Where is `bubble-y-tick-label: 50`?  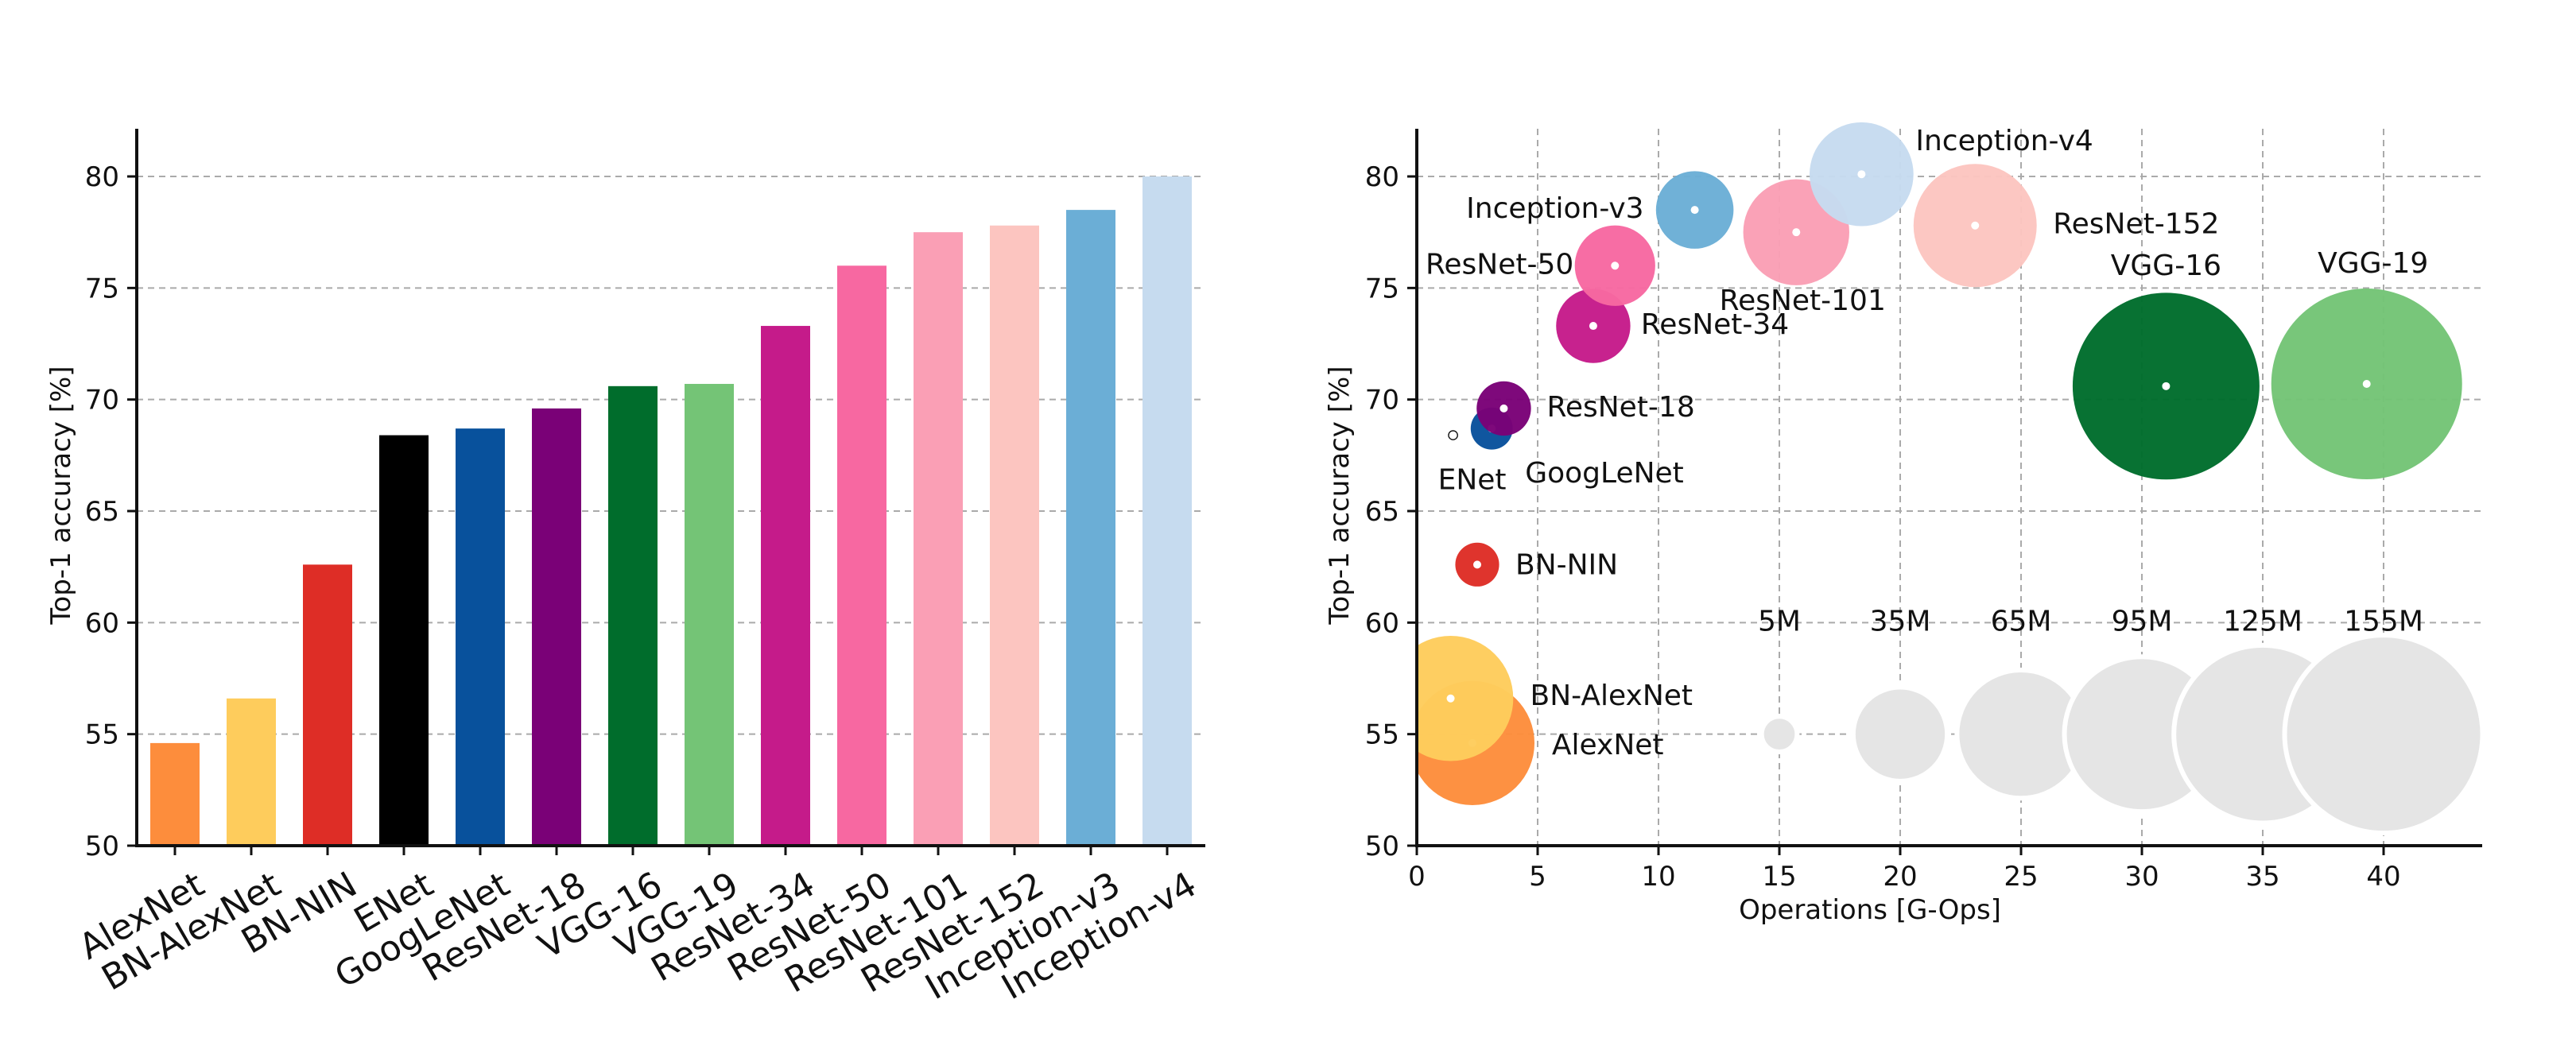
bubble-y-tick-label: 50 is located at coordinates (1382, 846).